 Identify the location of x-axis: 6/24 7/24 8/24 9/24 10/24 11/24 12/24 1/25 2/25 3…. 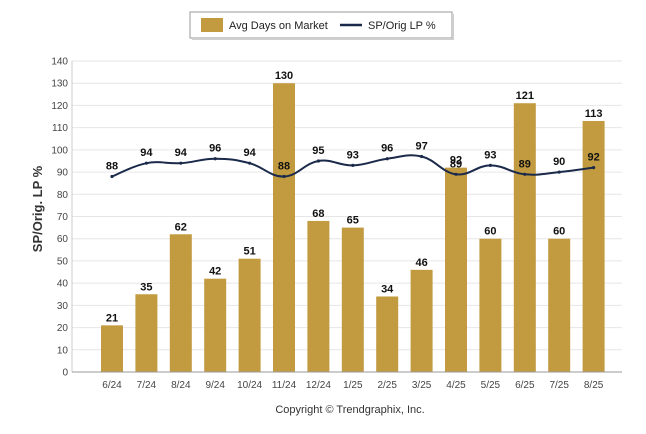
(347, 381).